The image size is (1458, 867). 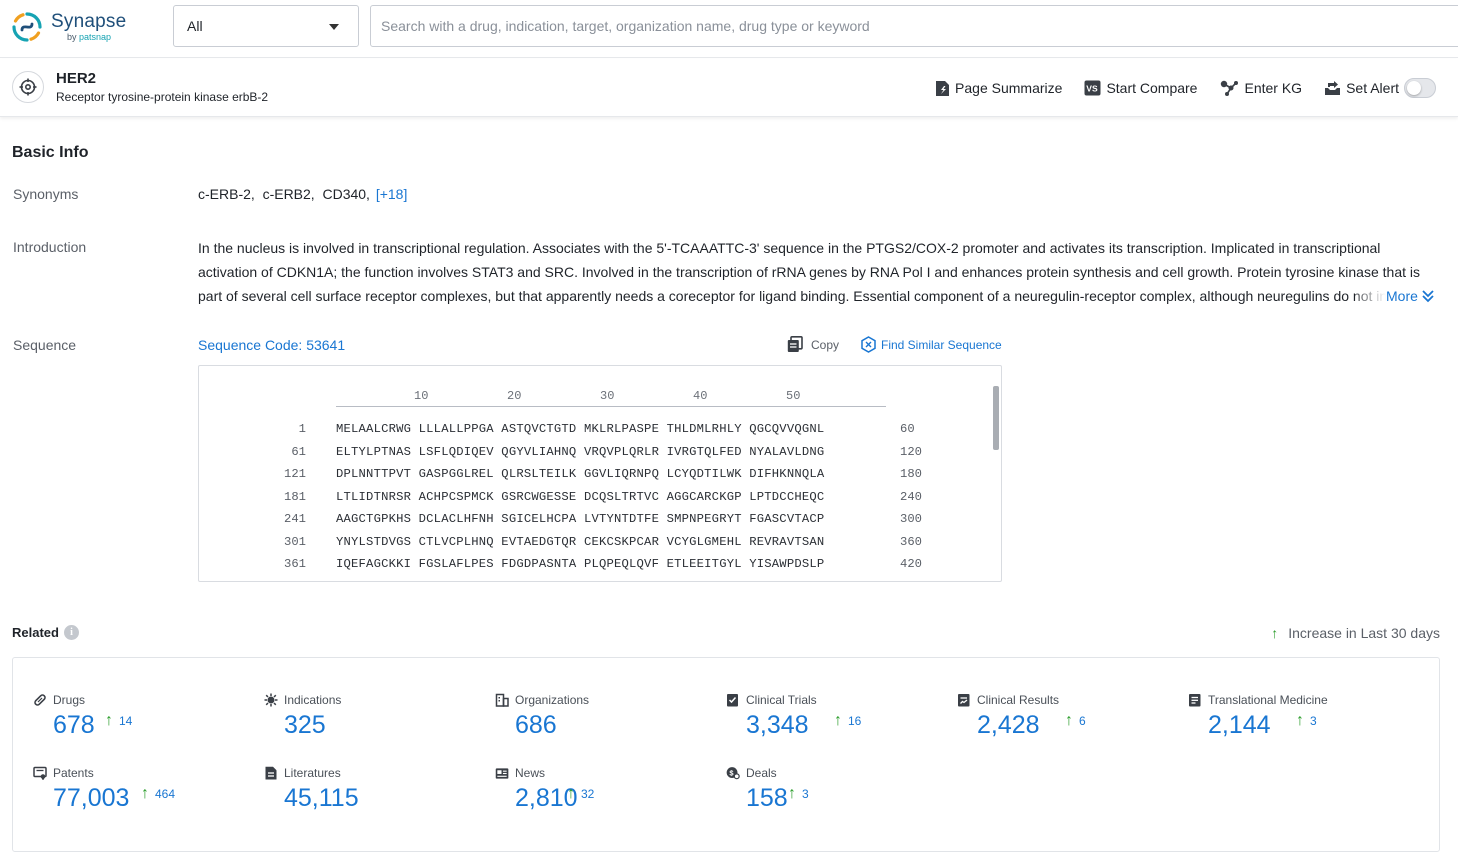 I want to click on start-compare-label: Start Compare, so click(x=1151, y=88).